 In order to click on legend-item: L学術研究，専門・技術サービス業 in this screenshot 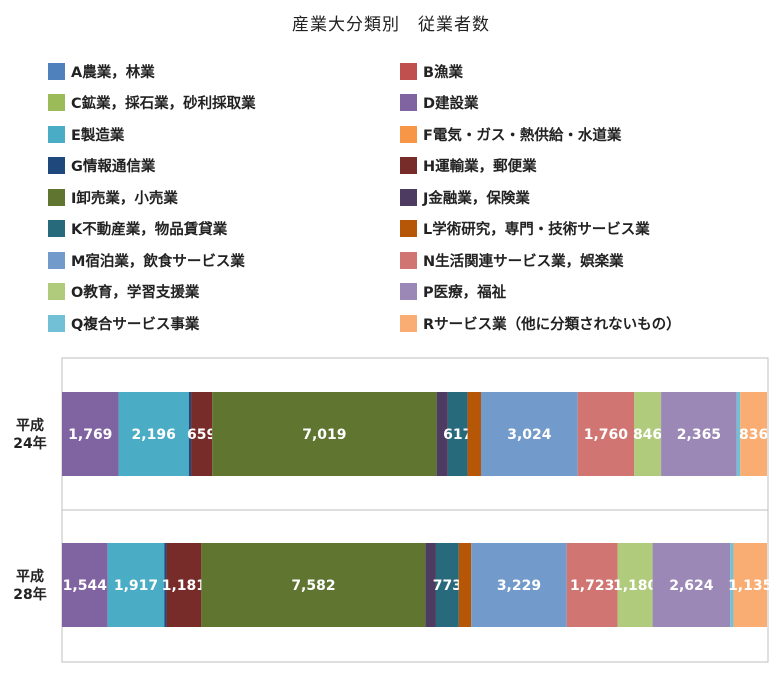, I will do `click(525, 229)`.